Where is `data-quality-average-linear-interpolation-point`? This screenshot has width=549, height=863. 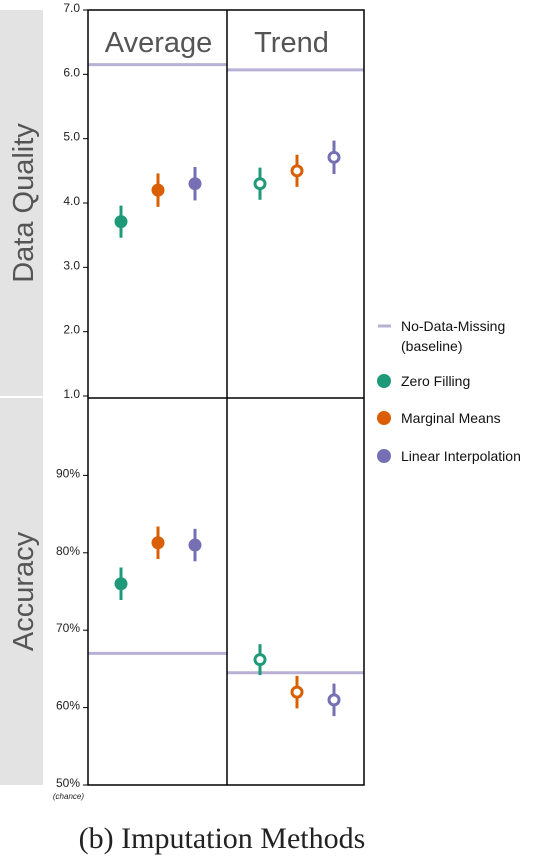
data-quality-average-linear-interpolation-point is located at coordinates (195, 184).